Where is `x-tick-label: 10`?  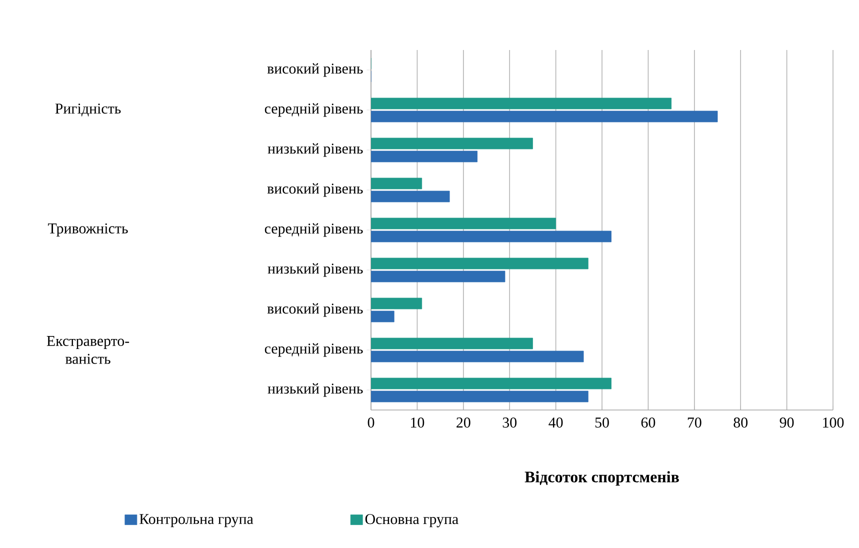
x-tick-label: 10 is located at coordinates (417, 423).